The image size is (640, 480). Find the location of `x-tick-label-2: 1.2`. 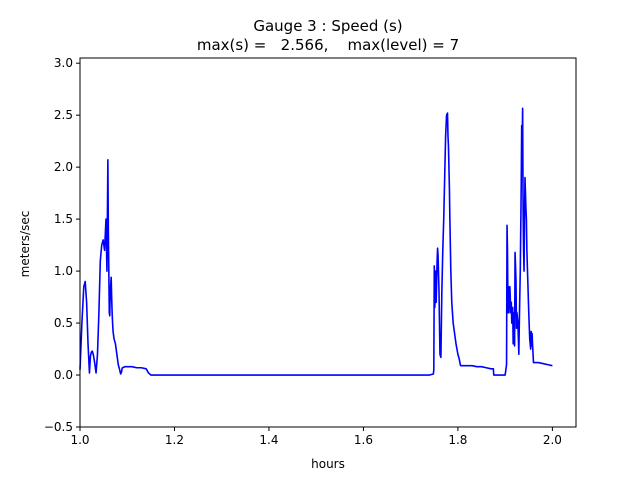

x-tick-label-2: 1.2 is located at coordinates (174, 440).